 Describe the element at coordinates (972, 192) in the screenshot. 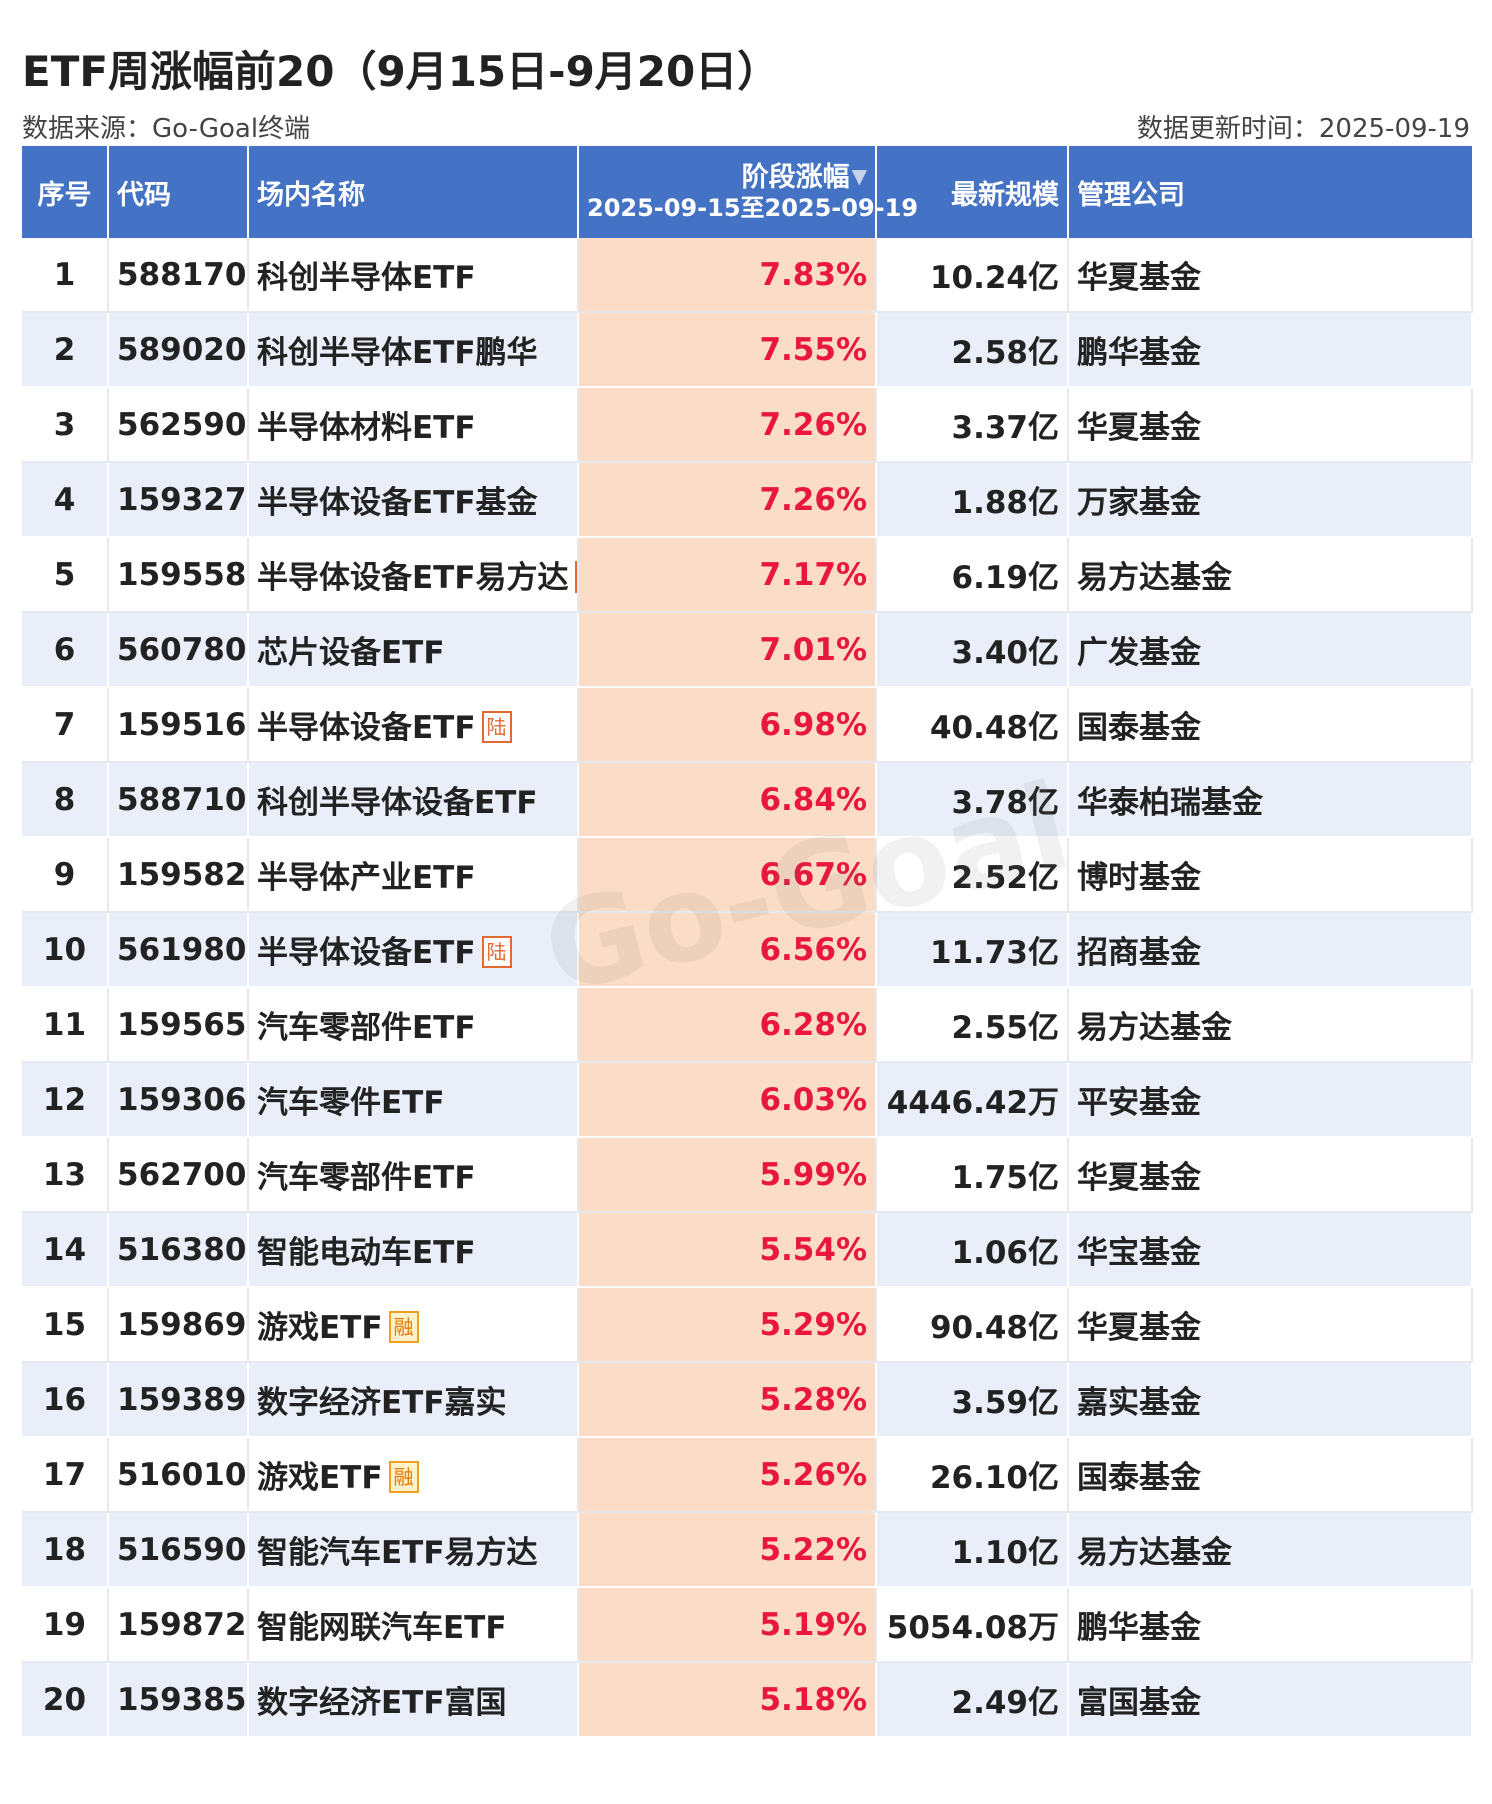

I see `column-header-scale: 最新规模` at that location.